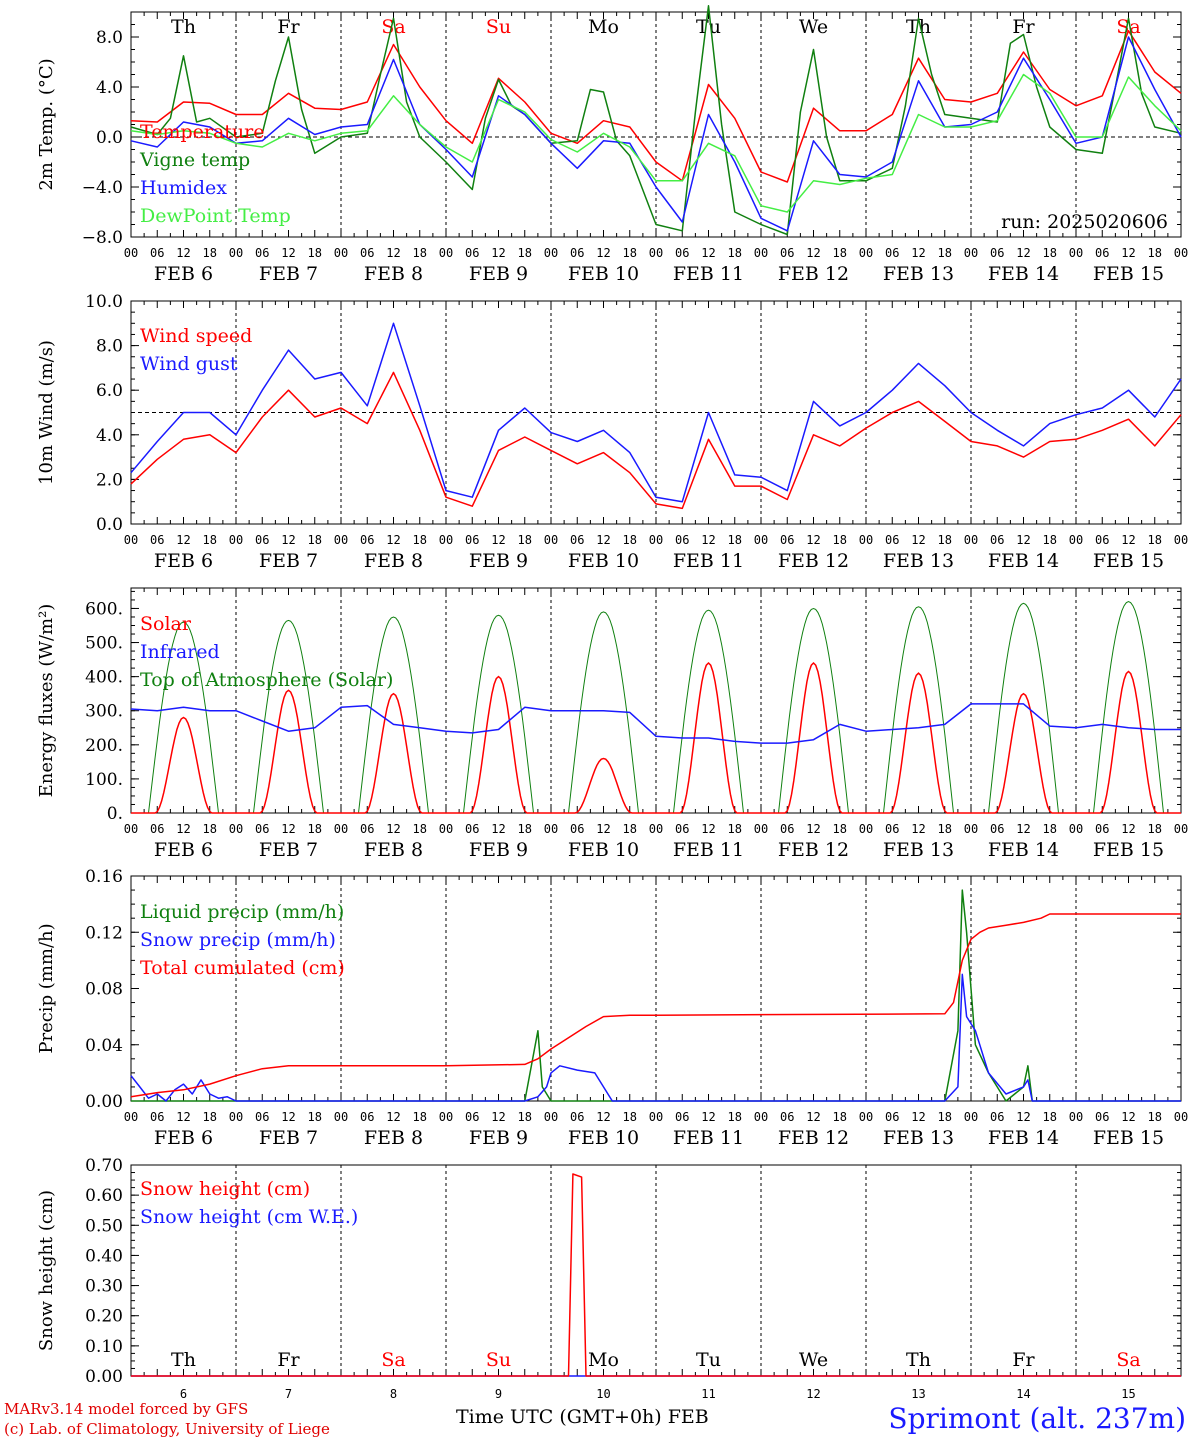  I want to click on y-tick-label: 0.30, so click(104, 1287).